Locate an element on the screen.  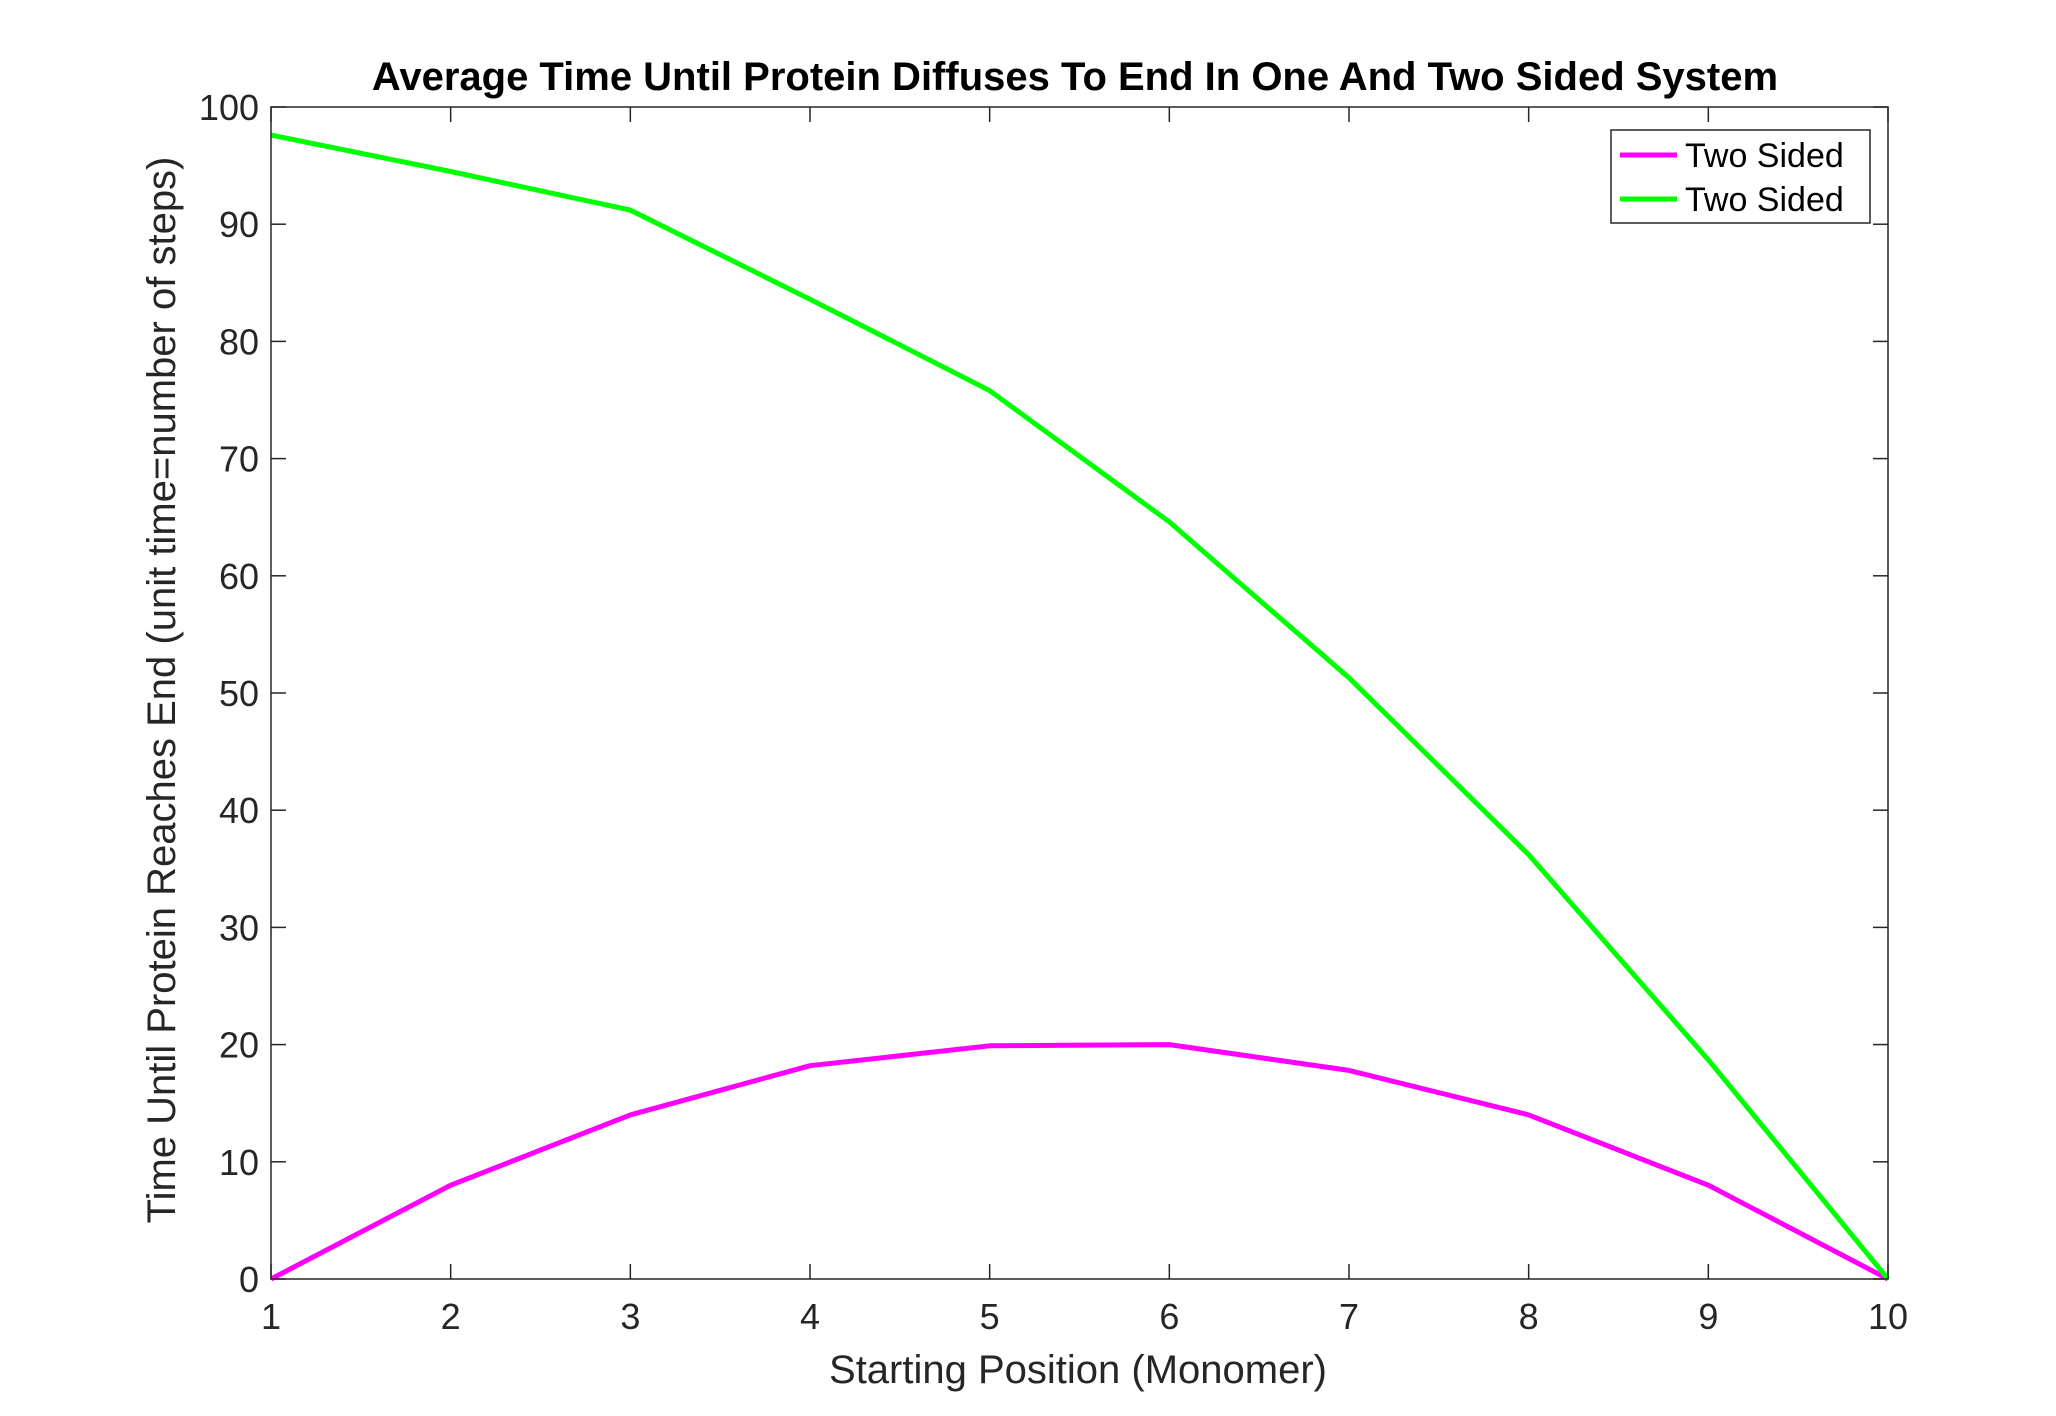
y-tick-label: 70 is located at coordinates (239, 459).